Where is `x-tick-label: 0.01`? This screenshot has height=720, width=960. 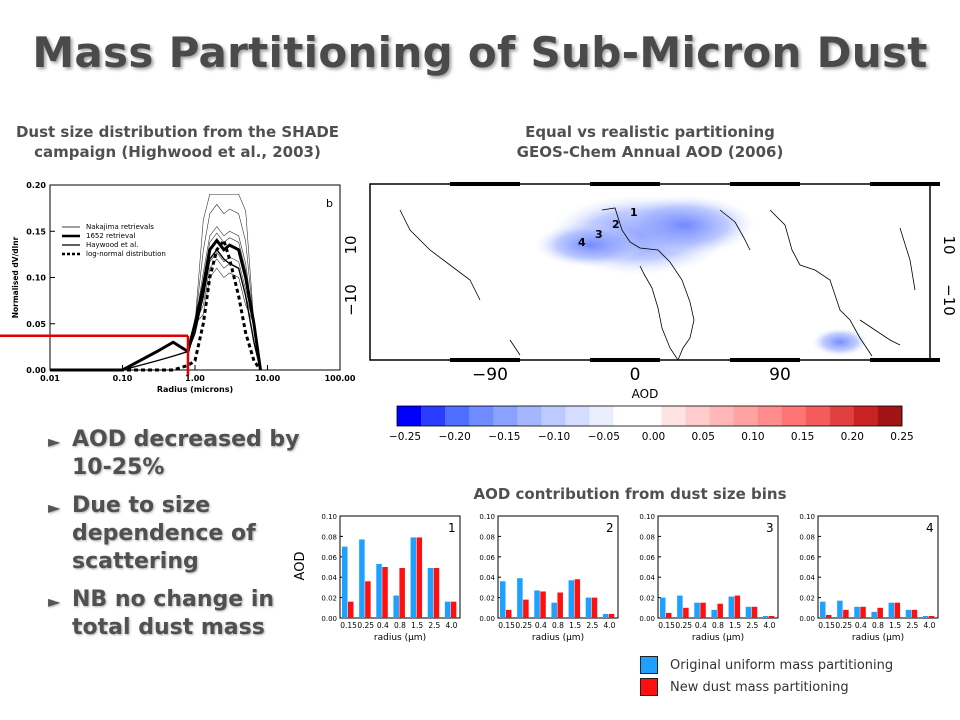 x-tick-label: 0.01 is located at coordinates (50, 378).